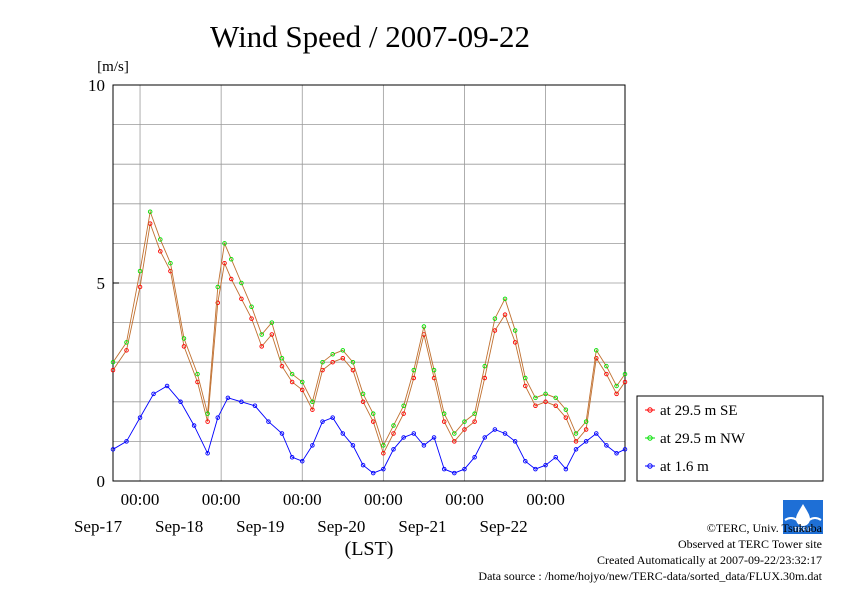 This screenshot has height=595, width=842. What do you see at coordinates (802, 530) in the screenshot?
I see `logo-text: TERC` at bounding box center [802, 530].